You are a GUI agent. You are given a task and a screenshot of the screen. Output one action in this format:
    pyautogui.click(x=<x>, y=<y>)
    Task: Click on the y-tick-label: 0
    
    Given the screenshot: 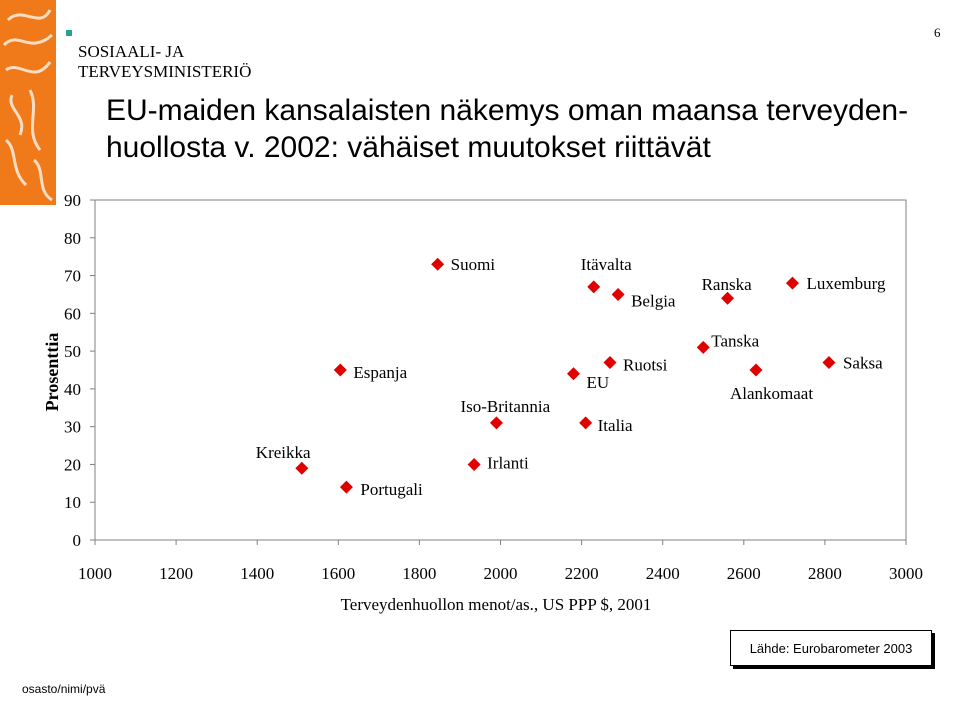 What is the action you would take?
    pyautogui.click(x=77, y=540)
    